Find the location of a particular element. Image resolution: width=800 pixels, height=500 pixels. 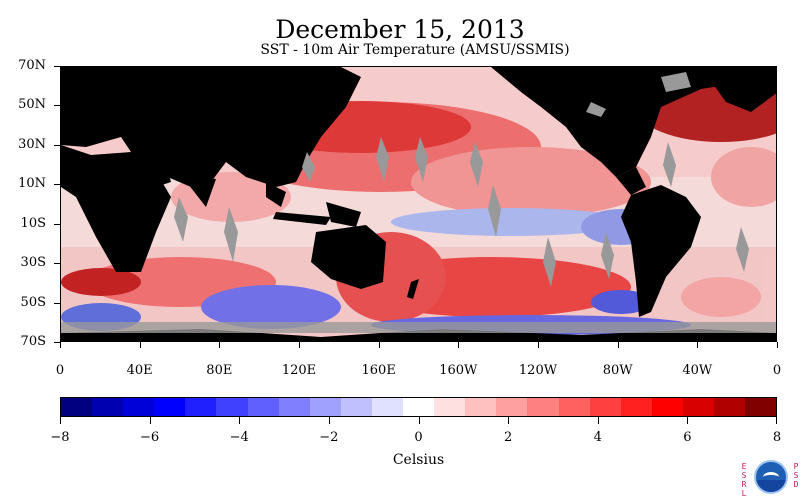

lon-tick-label: 160E is located at coordinates (378, 370).